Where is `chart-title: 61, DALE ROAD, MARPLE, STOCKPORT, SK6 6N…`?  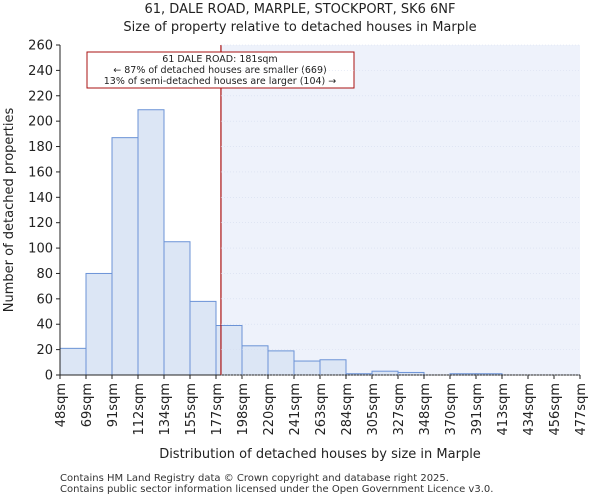
chart-title: 61, DALE ROAD, MARPLE, STOCKPORT, SK6 6N… is located at coordinates (300, 9).